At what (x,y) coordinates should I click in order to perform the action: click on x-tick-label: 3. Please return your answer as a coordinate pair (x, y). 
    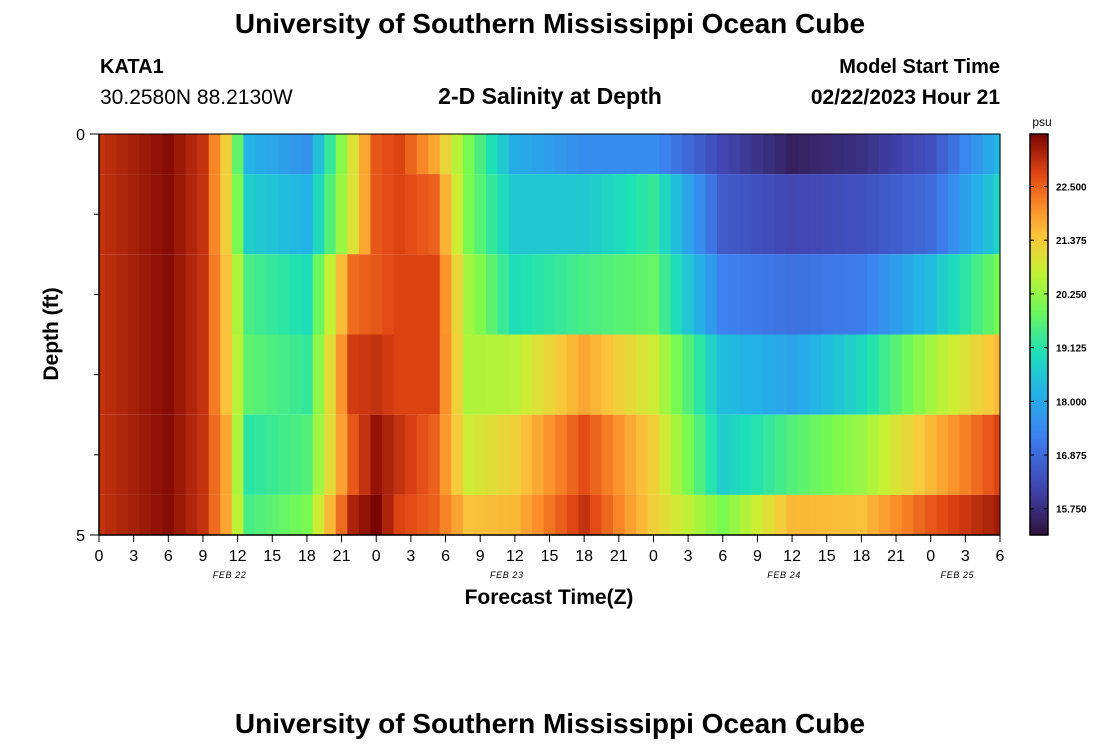
    Looking at the image, I should click on (688, 556).